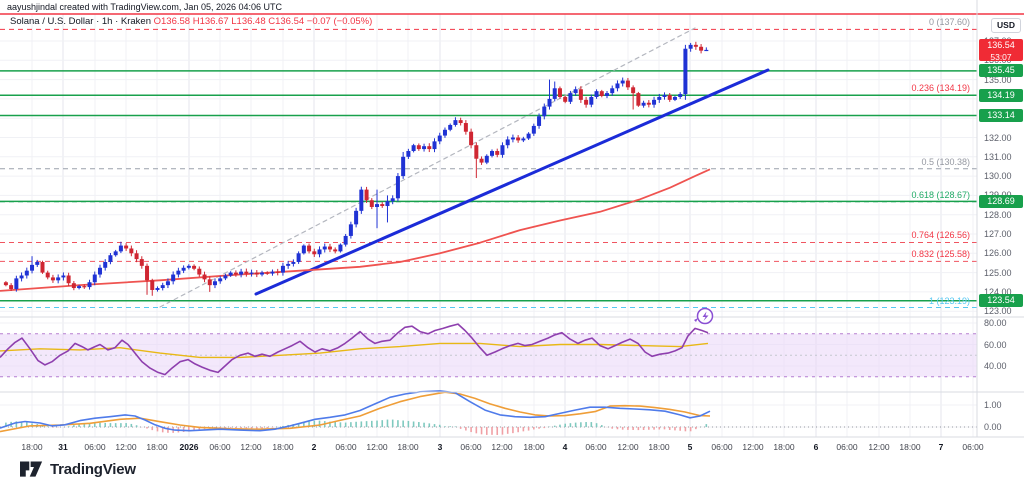 This screenshot has height=488, width=1024. Describe the element at coordinates (1001, 301) in the screenshot. I see `price-level-badge: 123.54` at that location.